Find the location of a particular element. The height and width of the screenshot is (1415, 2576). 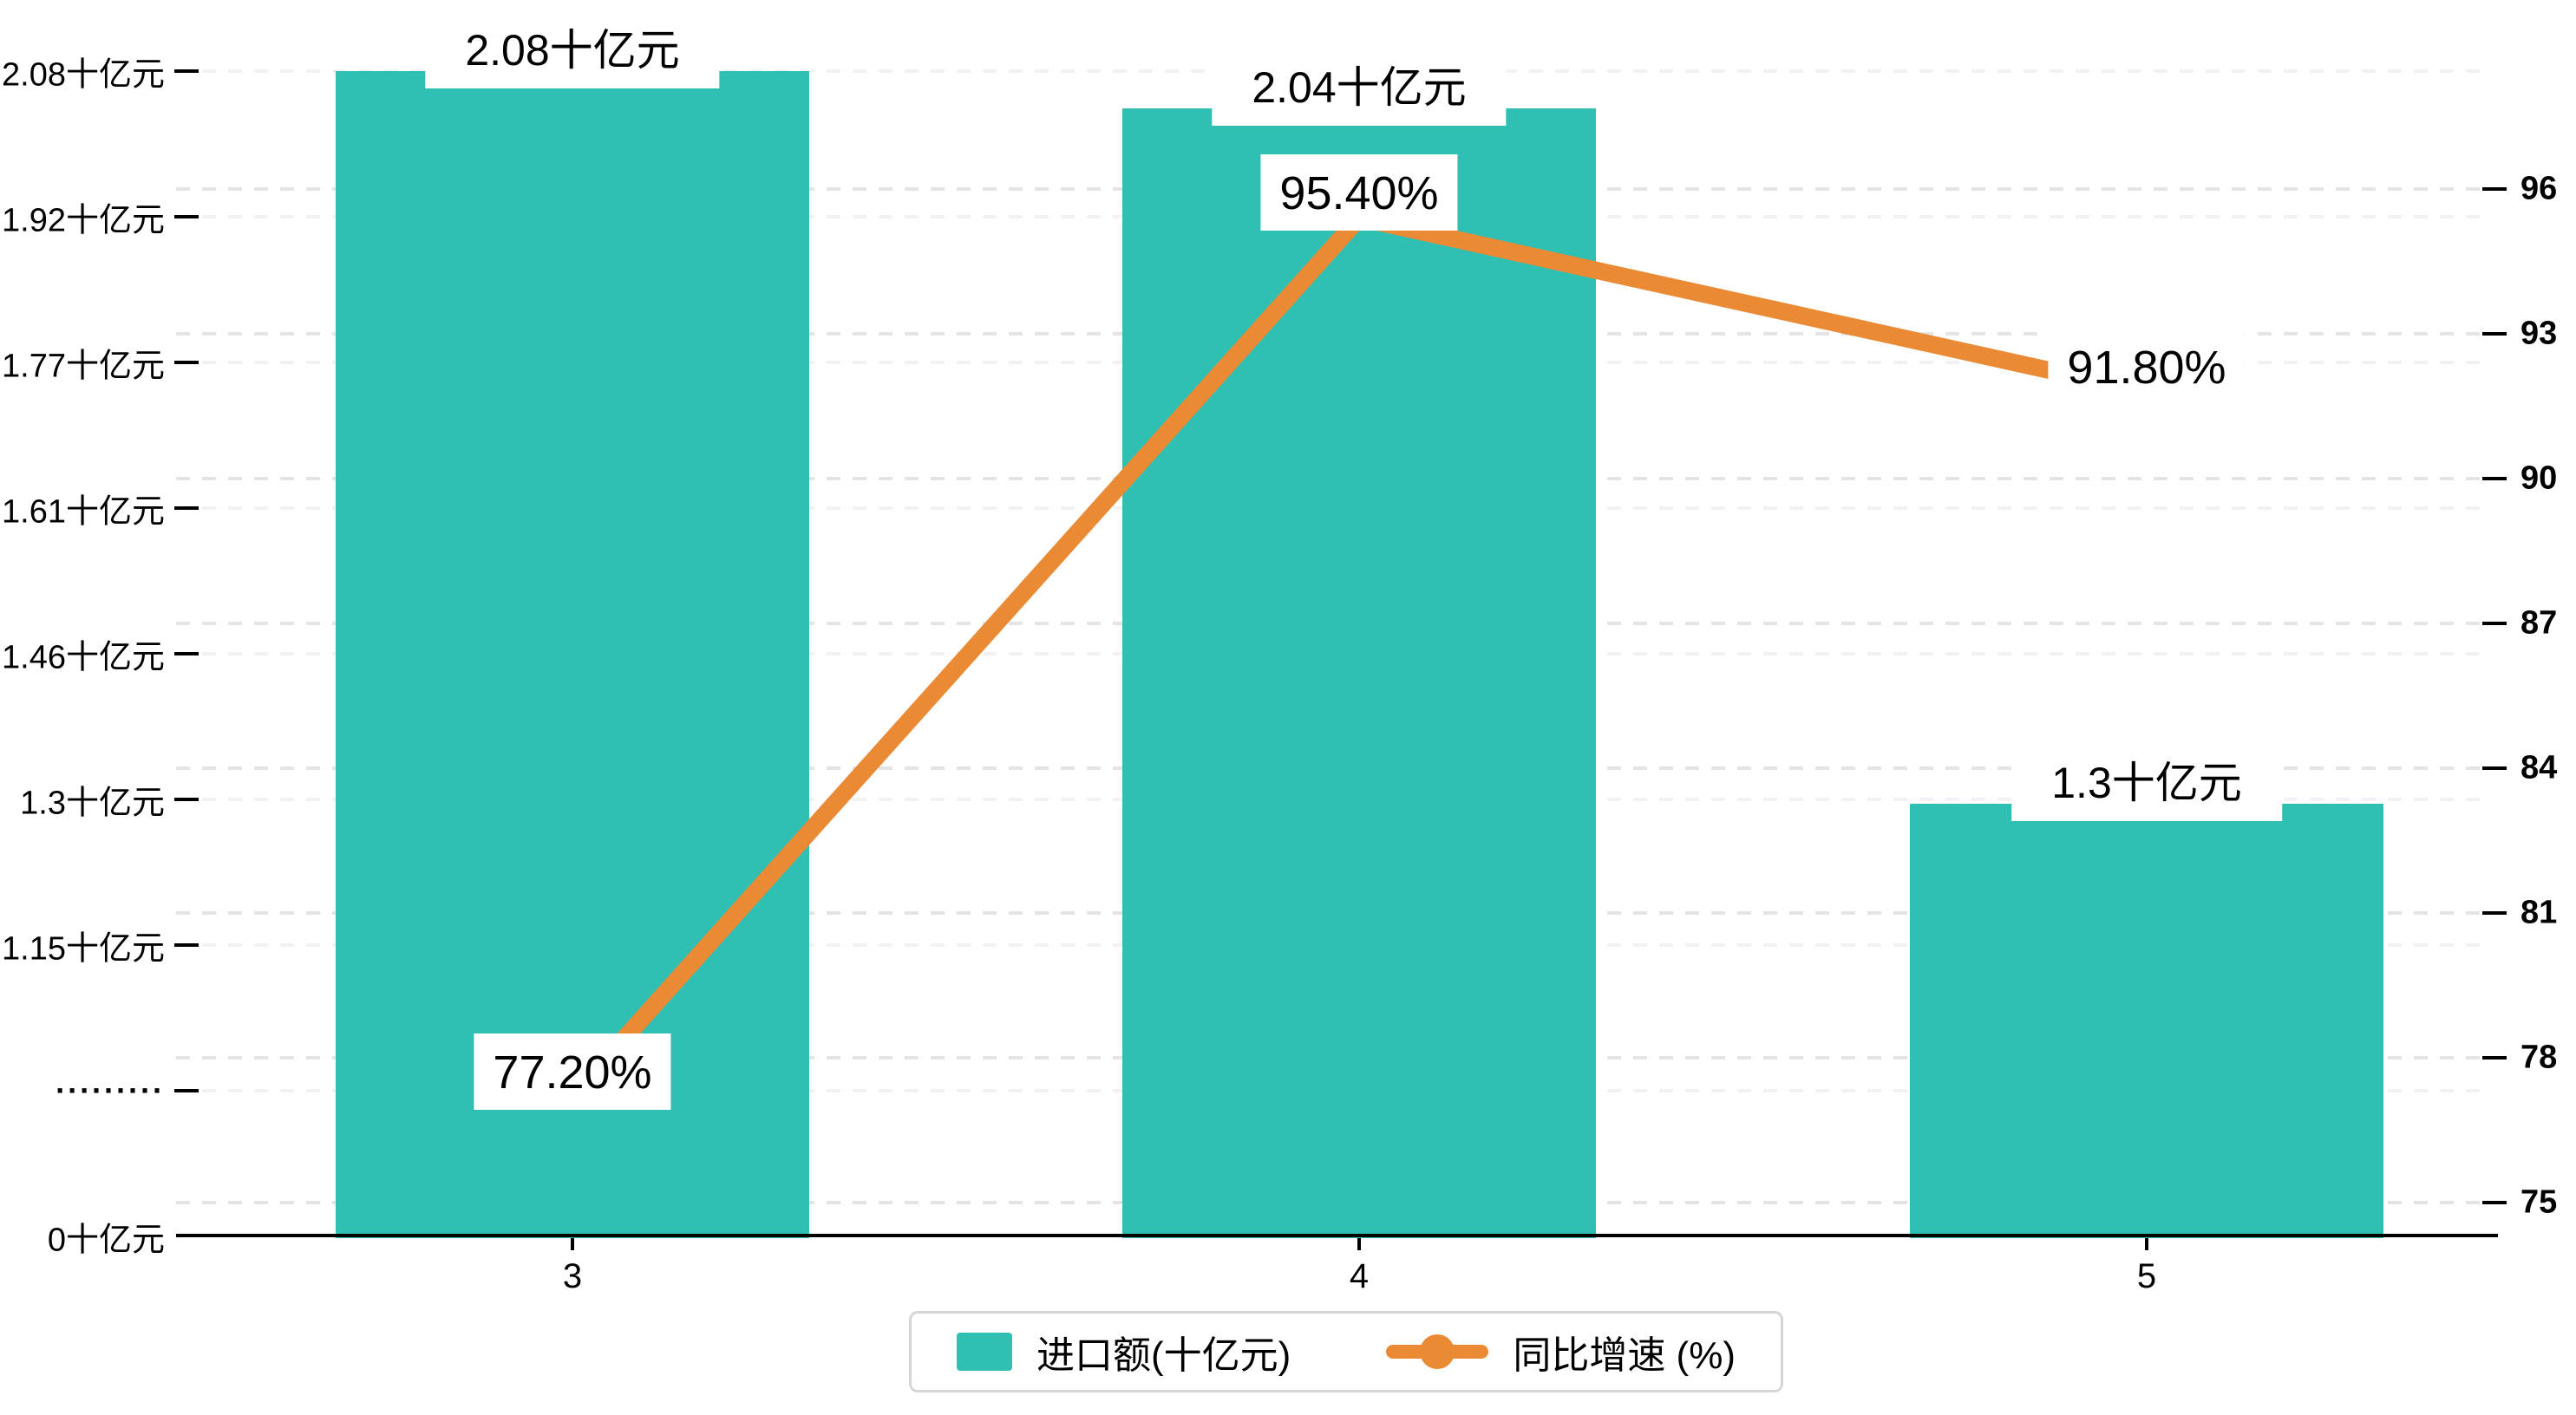

growth-rate-point-label: 91.80% is located at coordinates (2147, 366).